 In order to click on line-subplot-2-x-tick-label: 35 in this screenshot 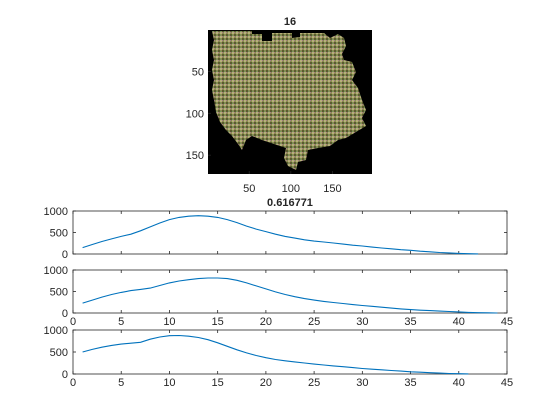, I will do `click(410, 322)`.